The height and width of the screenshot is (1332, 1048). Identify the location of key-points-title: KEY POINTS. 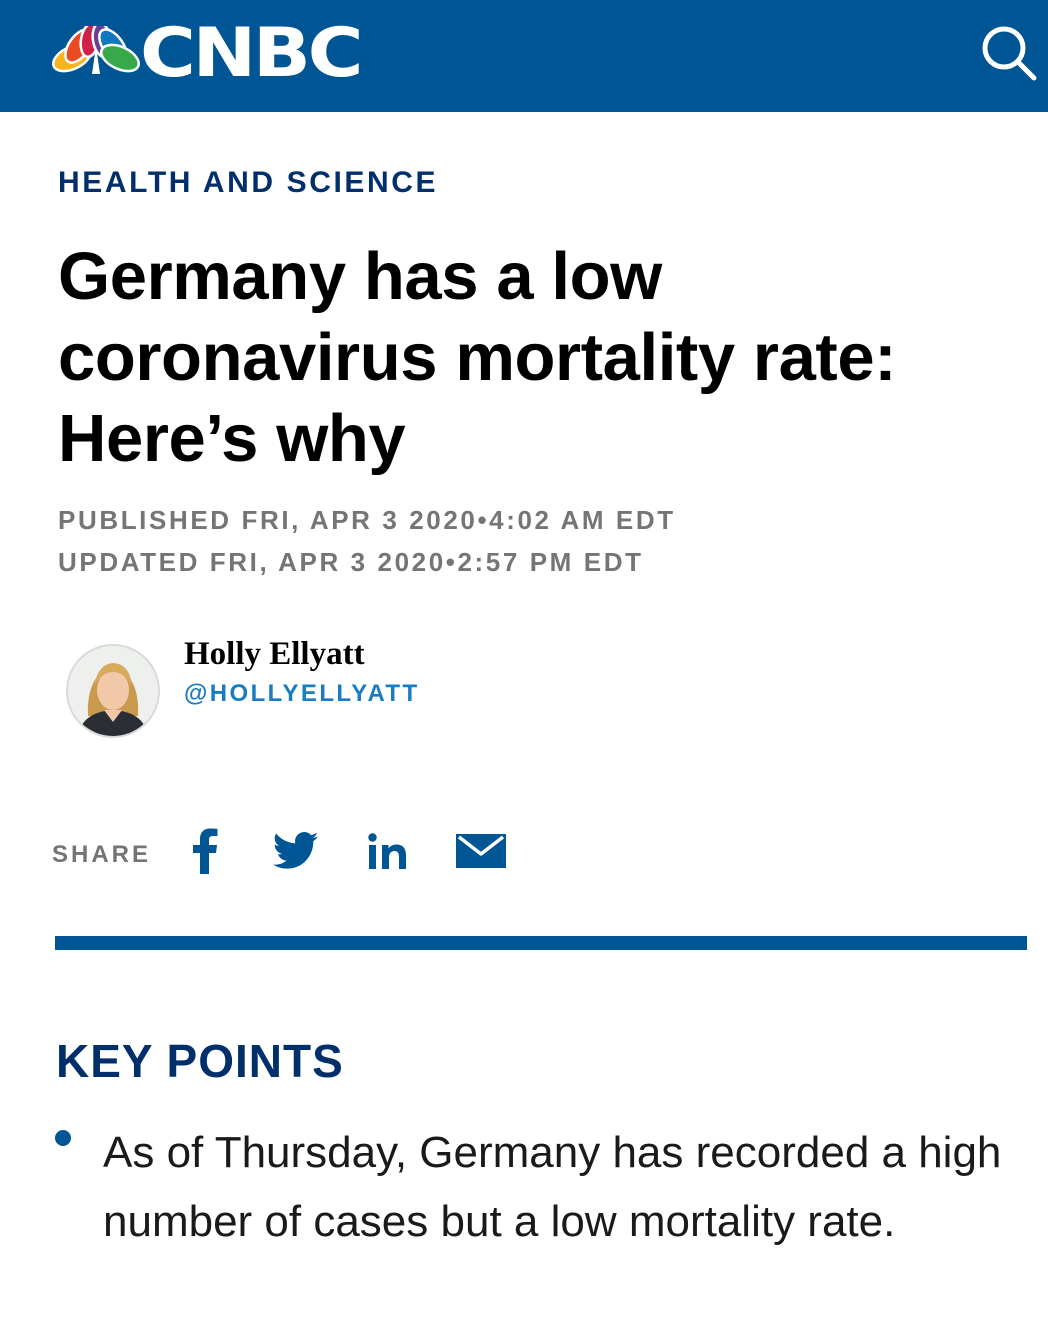
(200, 1061).